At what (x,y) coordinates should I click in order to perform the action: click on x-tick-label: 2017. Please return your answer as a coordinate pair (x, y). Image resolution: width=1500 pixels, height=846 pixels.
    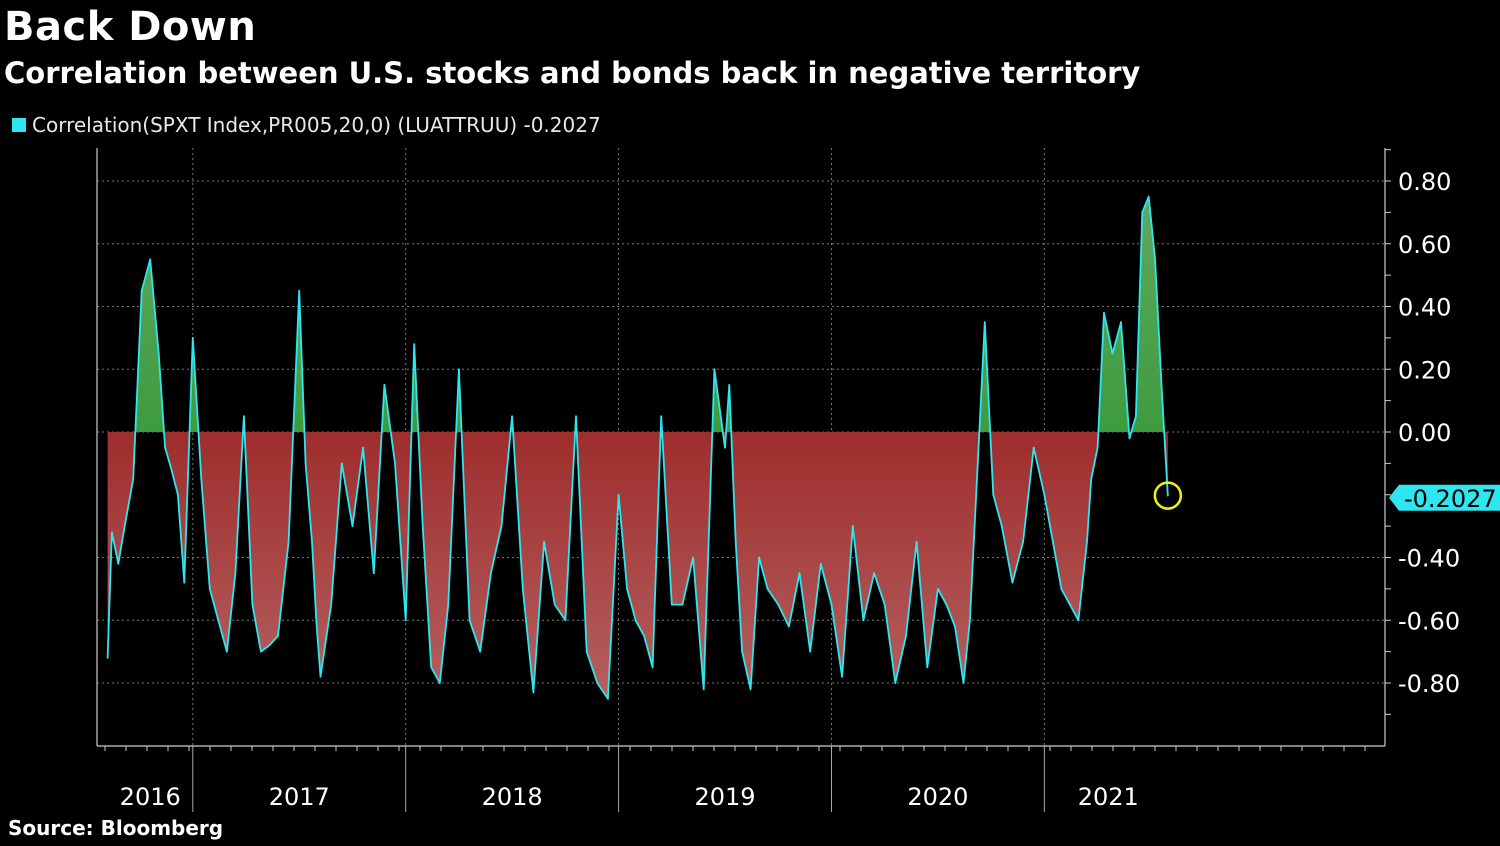
    Looking at the image, I should click on (299, 797).